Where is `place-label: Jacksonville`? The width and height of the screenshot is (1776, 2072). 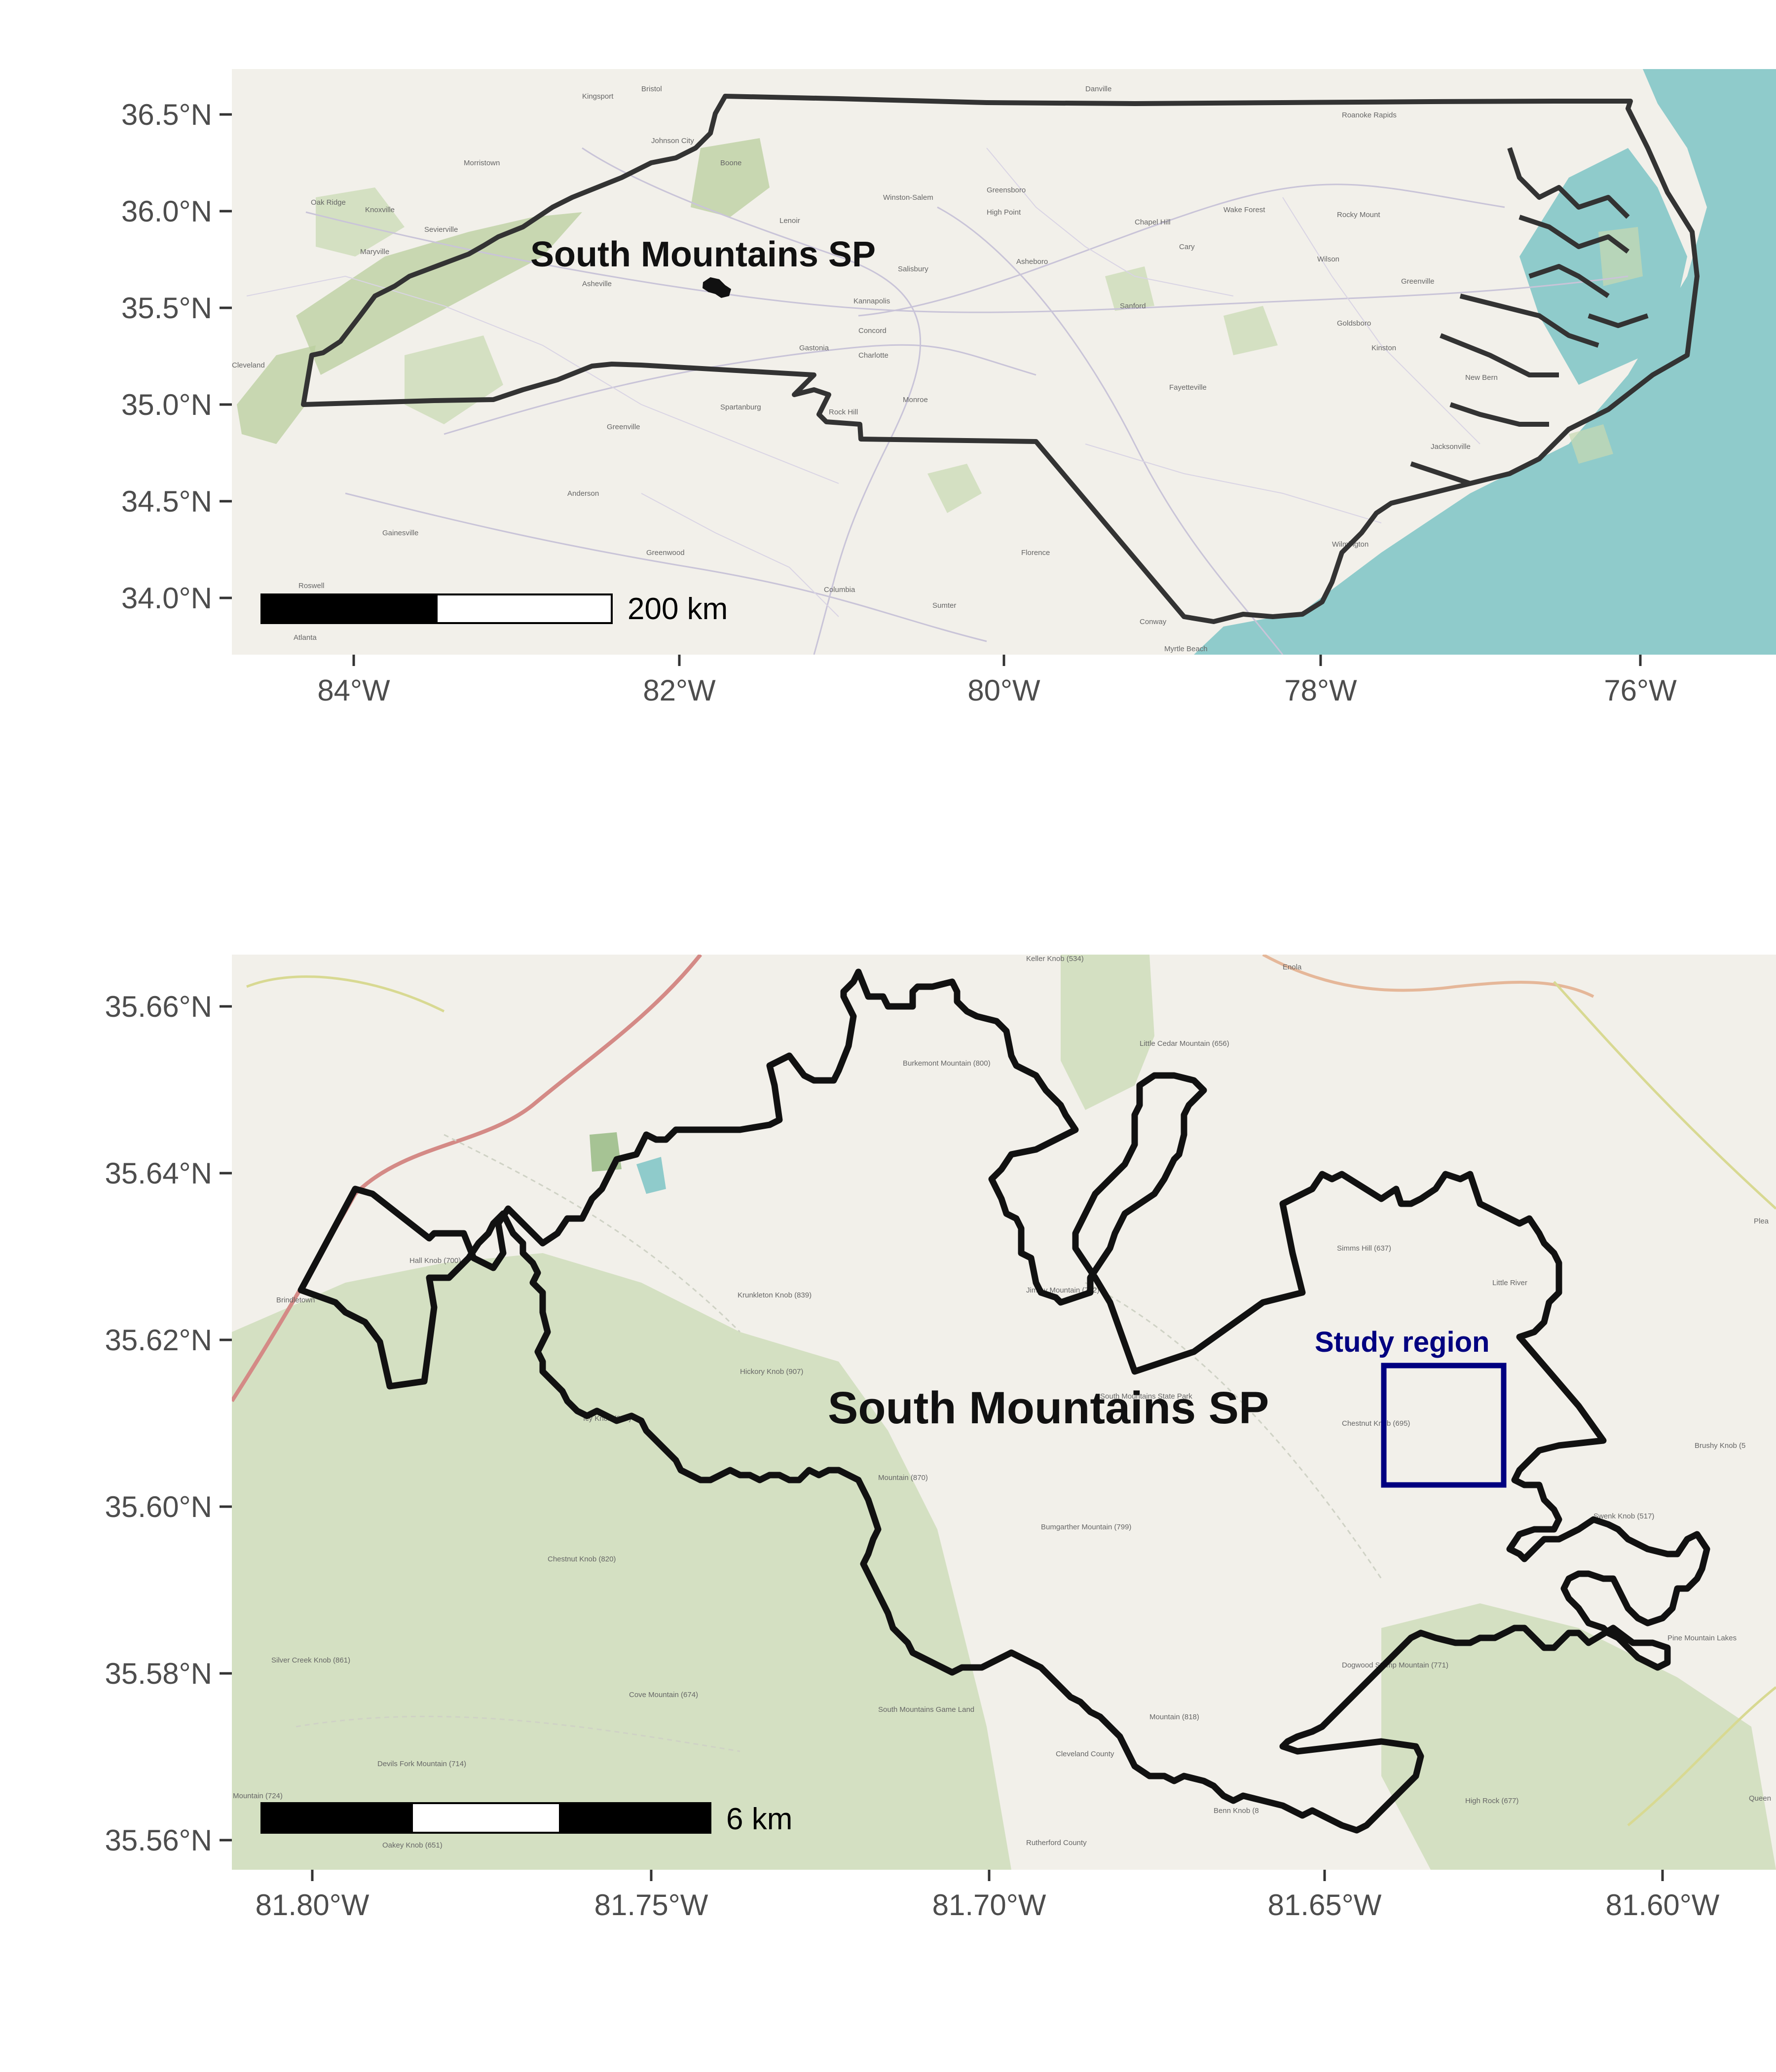 place-label: Jacksonville is located at coordinates (1451, 447).